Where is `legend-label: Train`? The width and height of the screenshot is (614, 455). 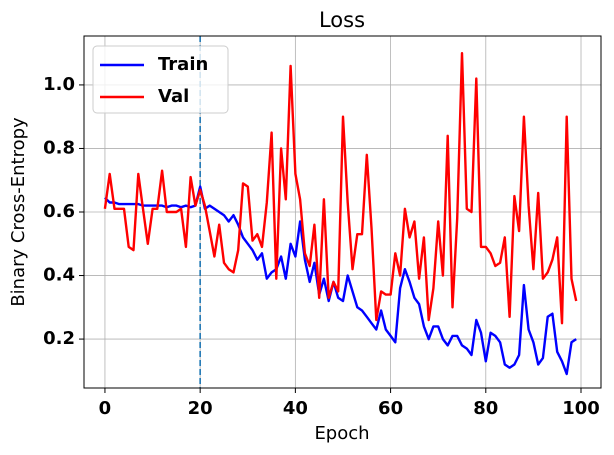
legend-label: Train is located at coordinates (183, 64).